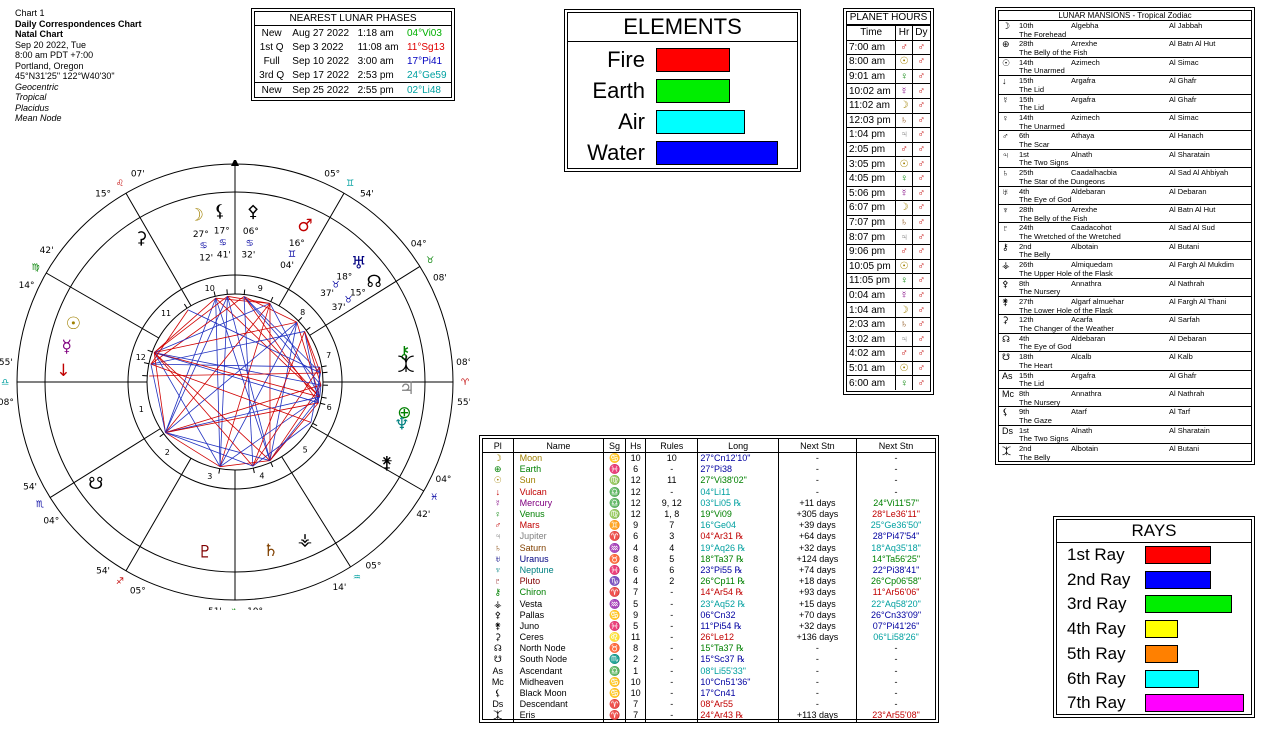  I want to click on mansion-name: Caadalhacbia, so click(1094, 173).